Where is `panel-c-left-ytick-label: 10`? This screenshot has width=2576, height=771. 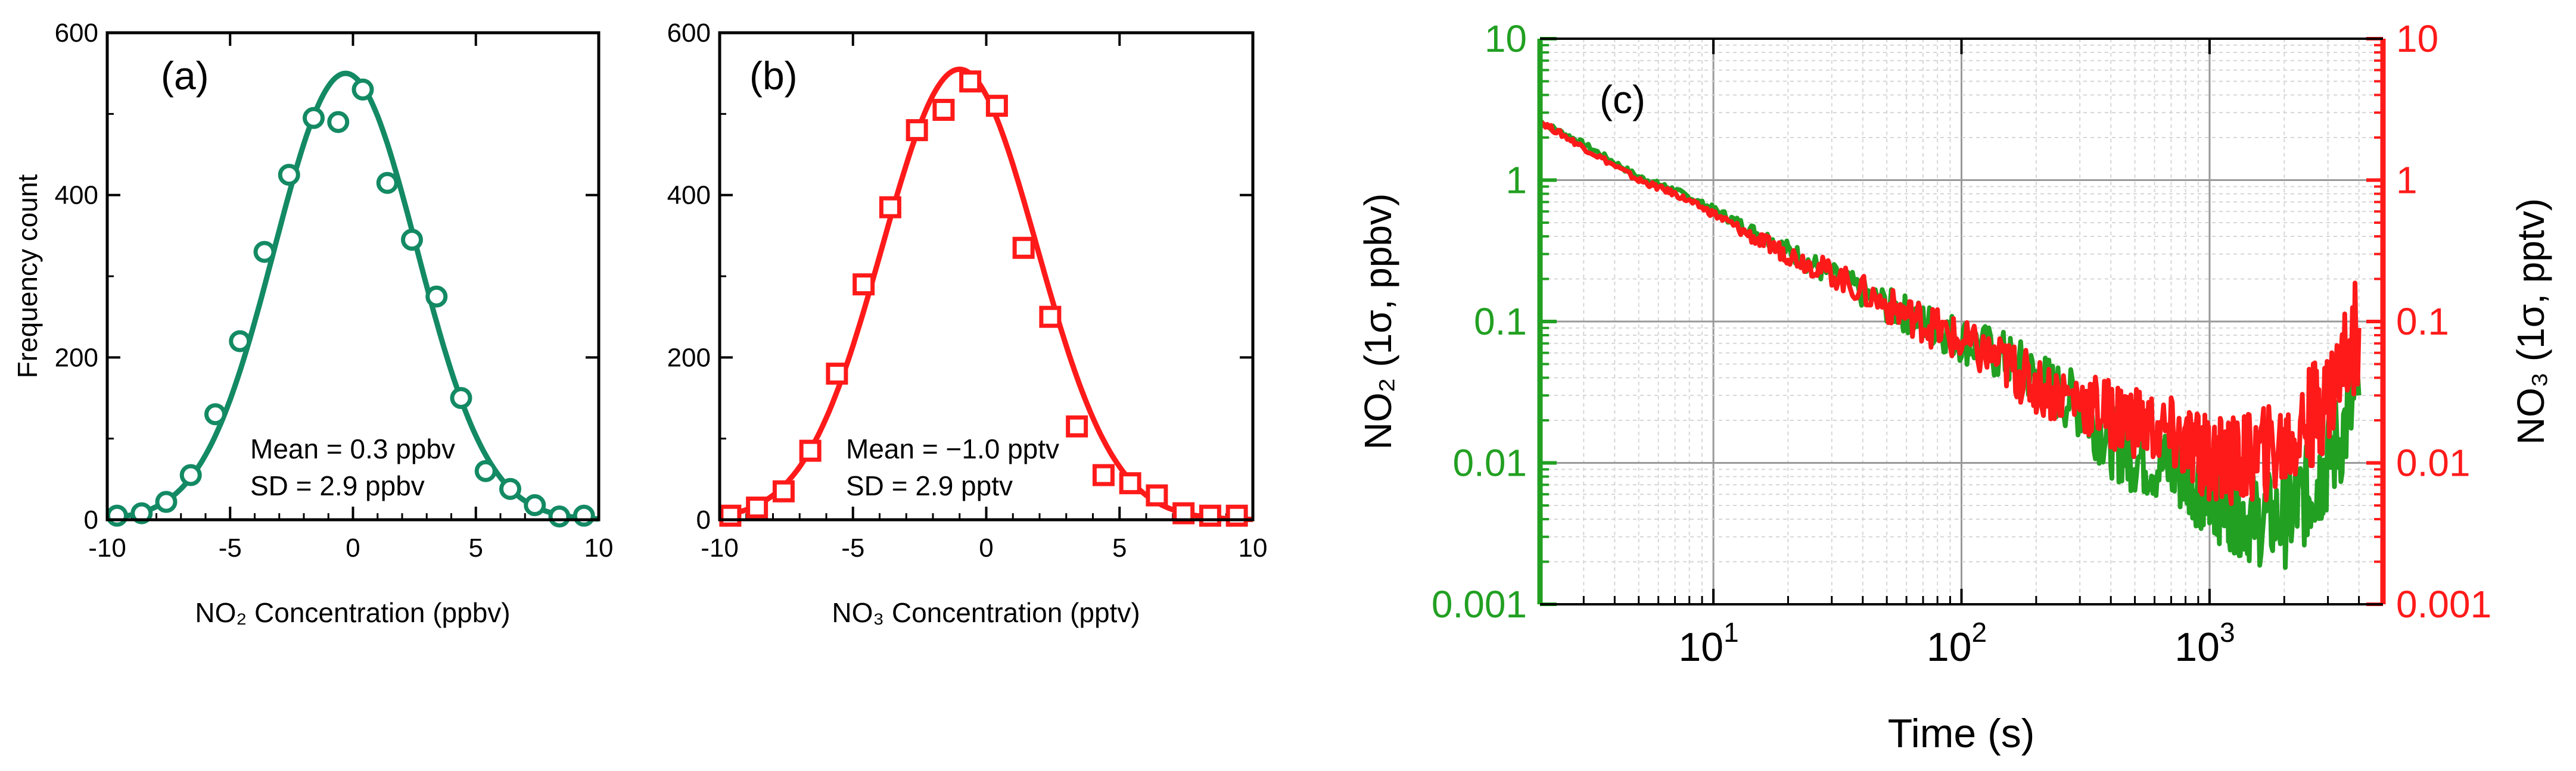
panel-c-left-ytick-label: 10 is located at coordinates (1506, 38).